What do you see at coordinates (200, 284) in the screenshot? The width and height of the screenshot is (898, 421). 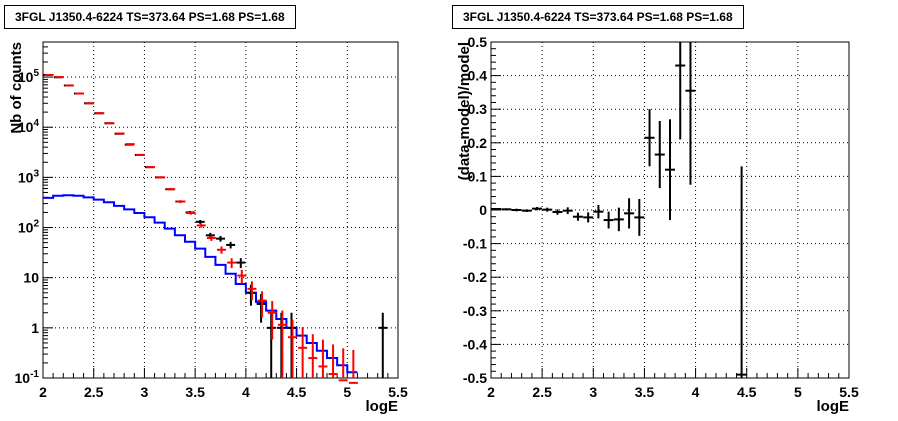 I see `model-step-line` at bounding box center [200, 284].